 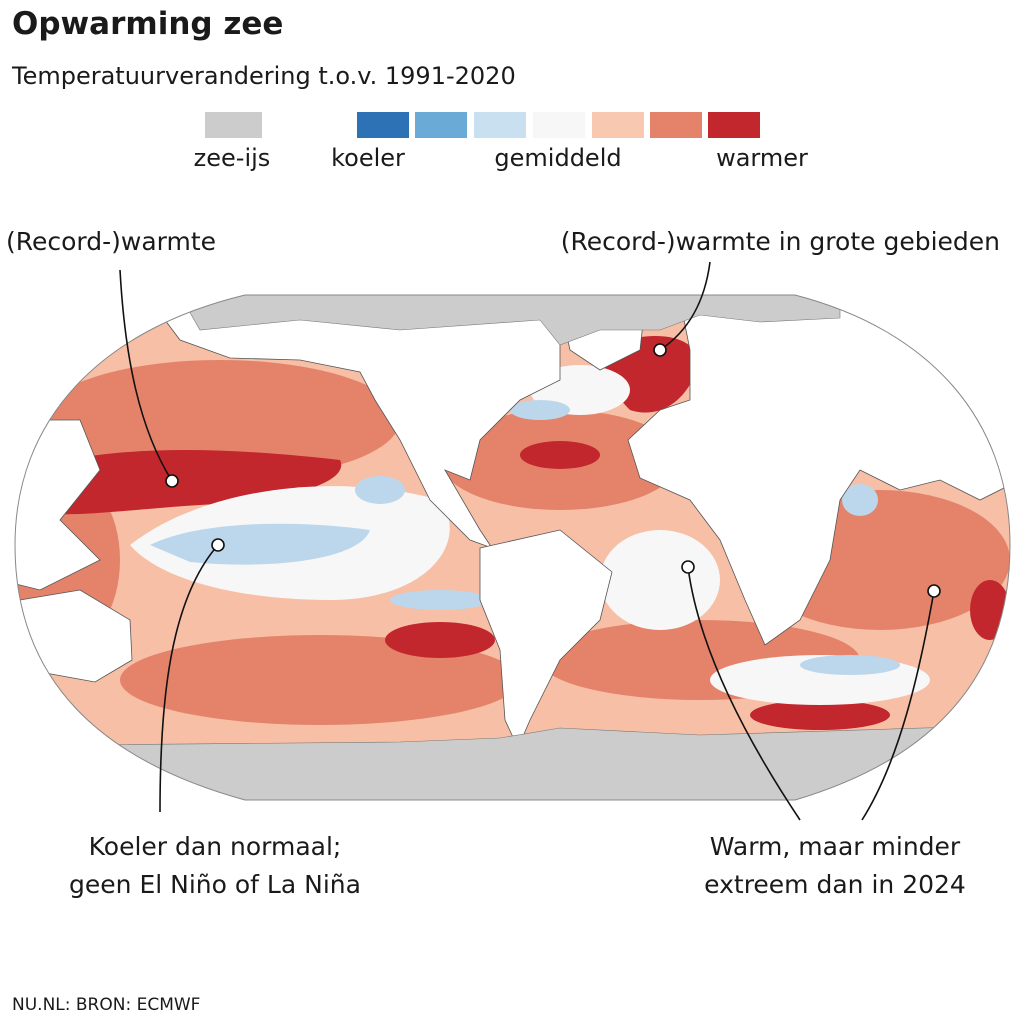 What do you see at coordinates (368, 158) in the screenshot?
I see `legend-label: koeler` at bounding box center [368, 158].